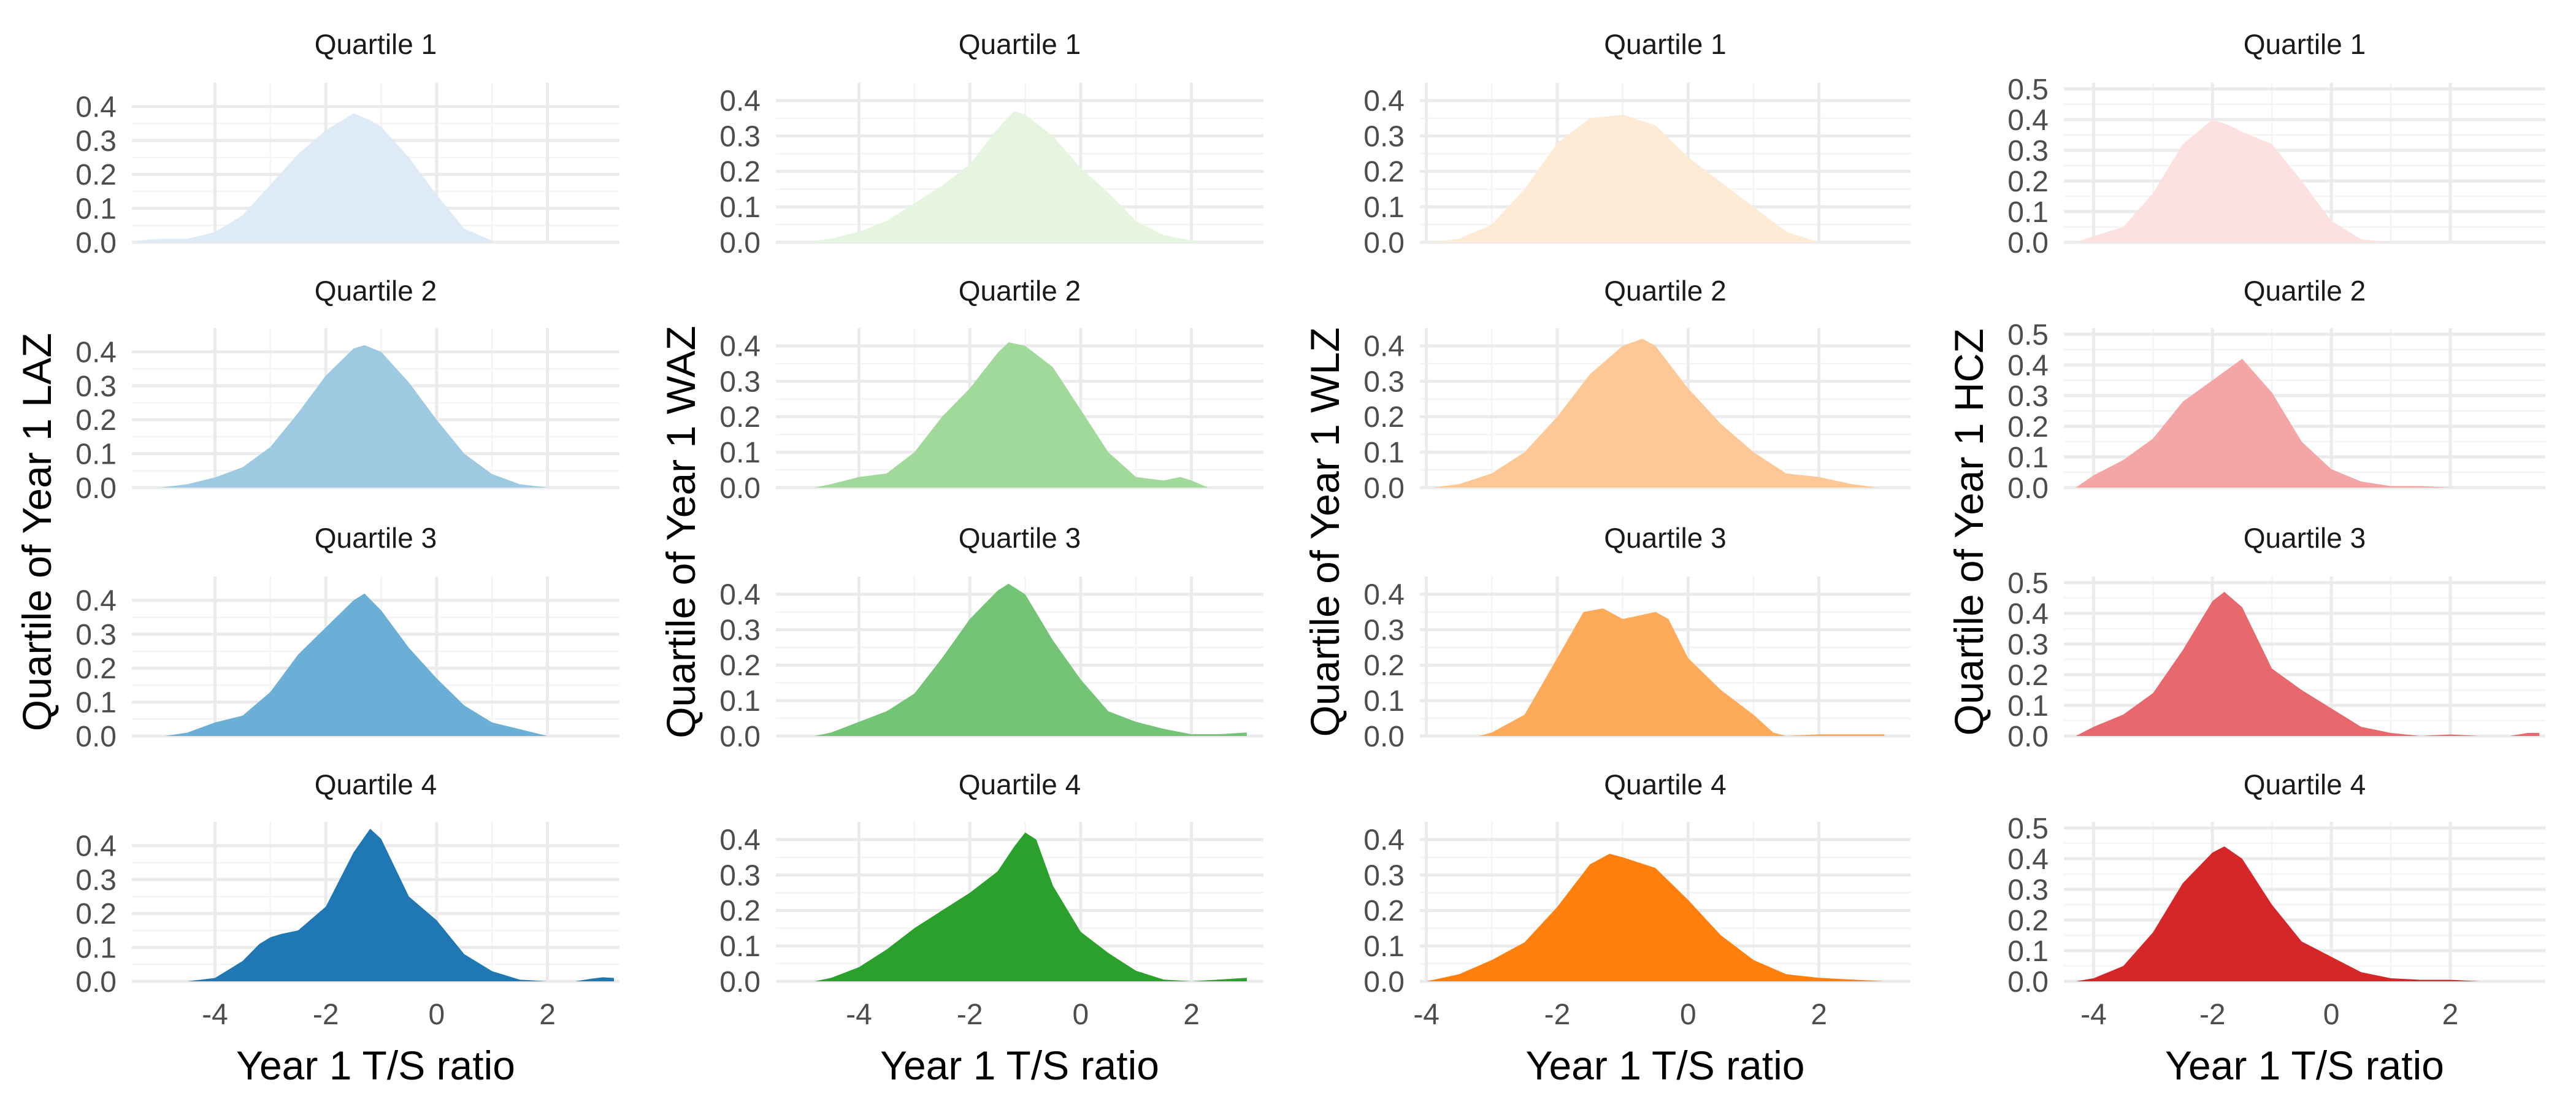 This screenshot has height=1104, width=2576. What do you see at coordinates (1682, 672) in the screenshot?
I see `density-area-wlz-q3` at bounding box center [1682, 672].